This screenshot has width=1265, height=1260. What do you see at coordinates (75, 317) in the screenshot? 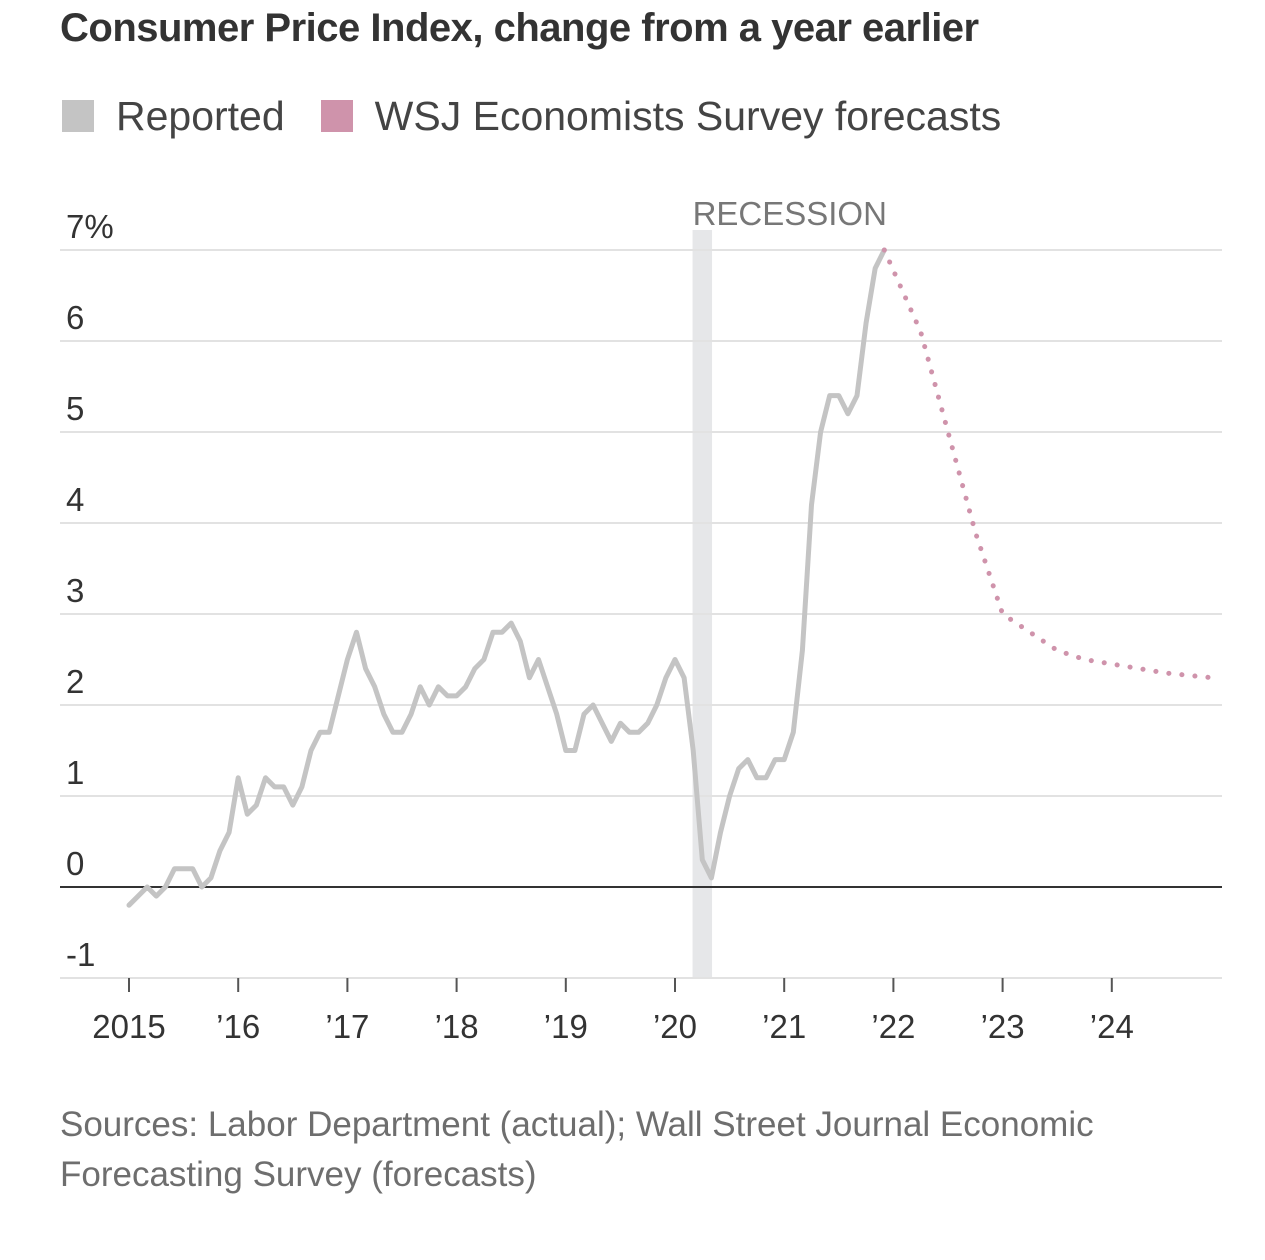
I see `y-tick-label: 6` at bounding box center [75, 317].